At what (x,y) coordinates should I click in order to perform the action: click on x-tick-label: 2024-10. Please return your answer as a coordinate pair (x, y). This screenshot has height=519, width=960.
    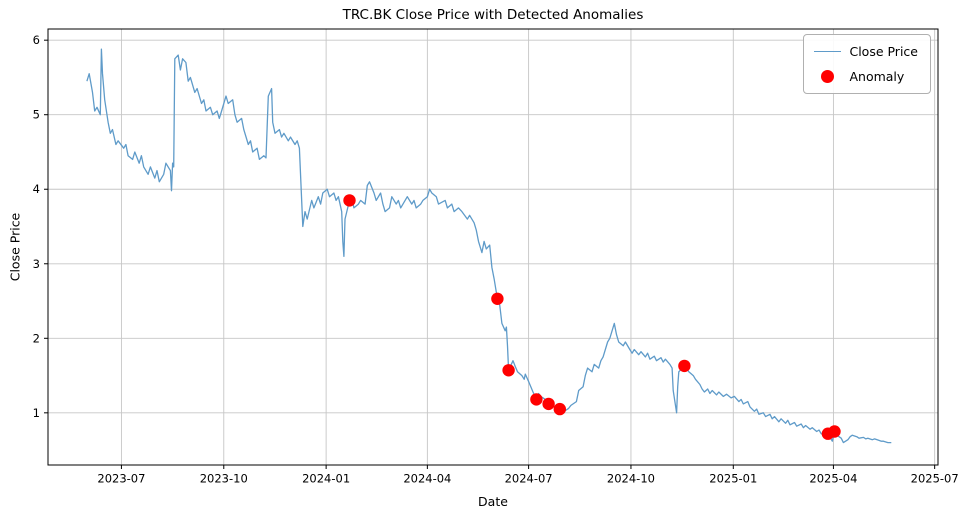
    Looking at the image, I should click on (631, 479).